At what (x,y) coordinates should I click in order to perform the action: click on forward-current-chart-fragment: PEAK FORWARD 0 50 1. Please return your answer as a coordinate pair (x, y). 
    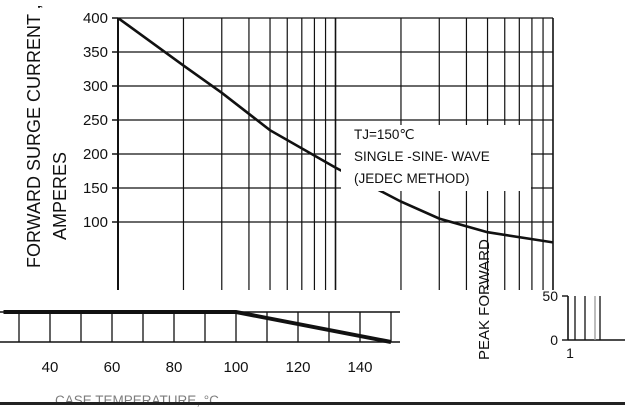
    Looking at the image, I should click on (550, 300).